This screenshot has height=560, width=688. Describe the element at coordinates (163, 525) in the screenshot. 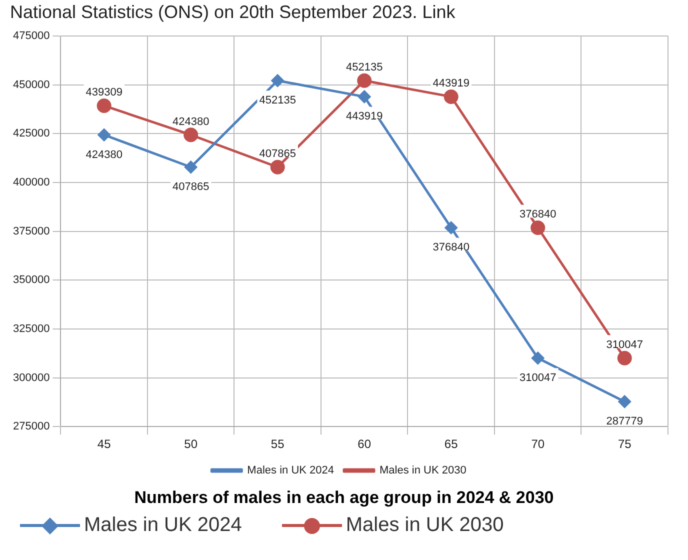

I see `text: Males in UK 2024` at that location.